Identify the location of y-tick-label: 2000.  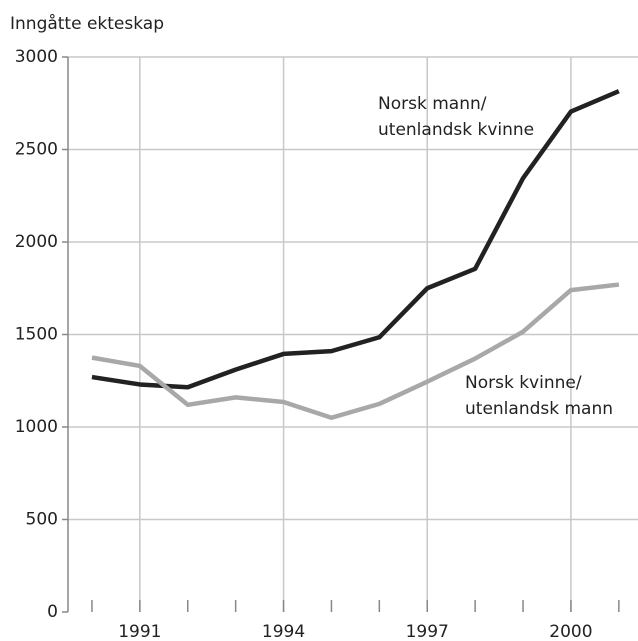
(36, 242).